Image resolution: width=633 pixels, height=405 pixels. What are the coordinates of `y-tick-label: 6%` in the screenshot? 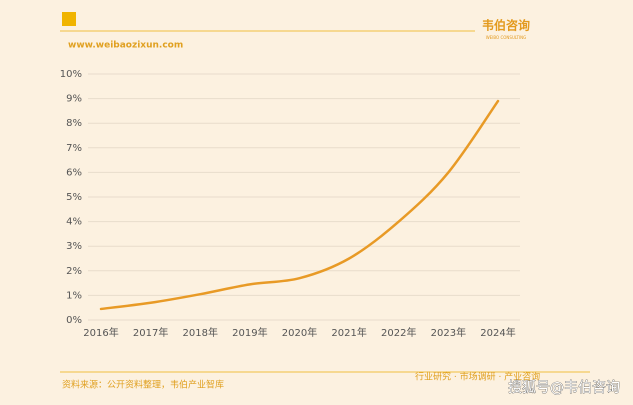 It's located at (74, 172).